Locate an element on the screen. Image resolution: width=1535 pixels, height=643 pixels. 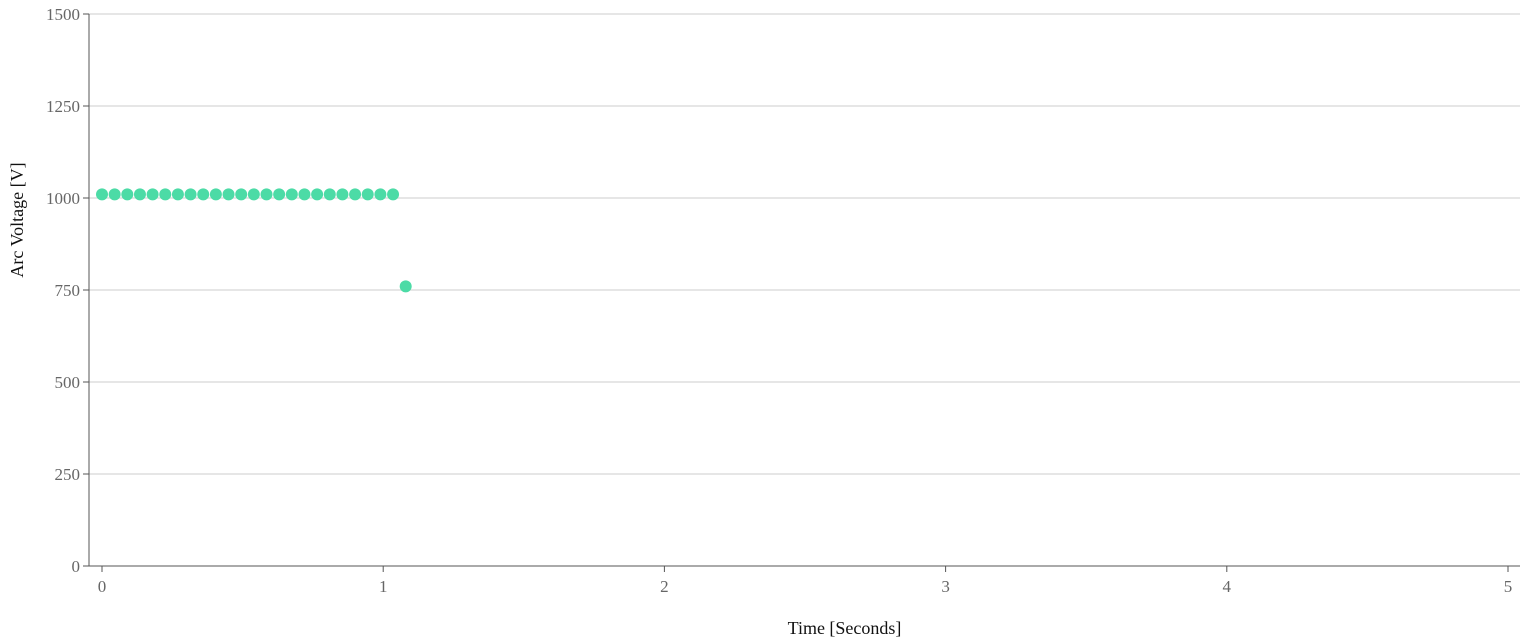
y-tick-label: 750 is located at coordinates (68, 290).